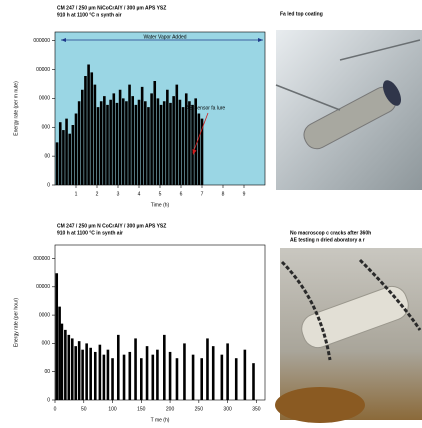 The image size is (422, 428). What do you see at coordinates (223, 194) in the screenshot?
I see `x-tick-label: 8` at bounding box center [223, 194].